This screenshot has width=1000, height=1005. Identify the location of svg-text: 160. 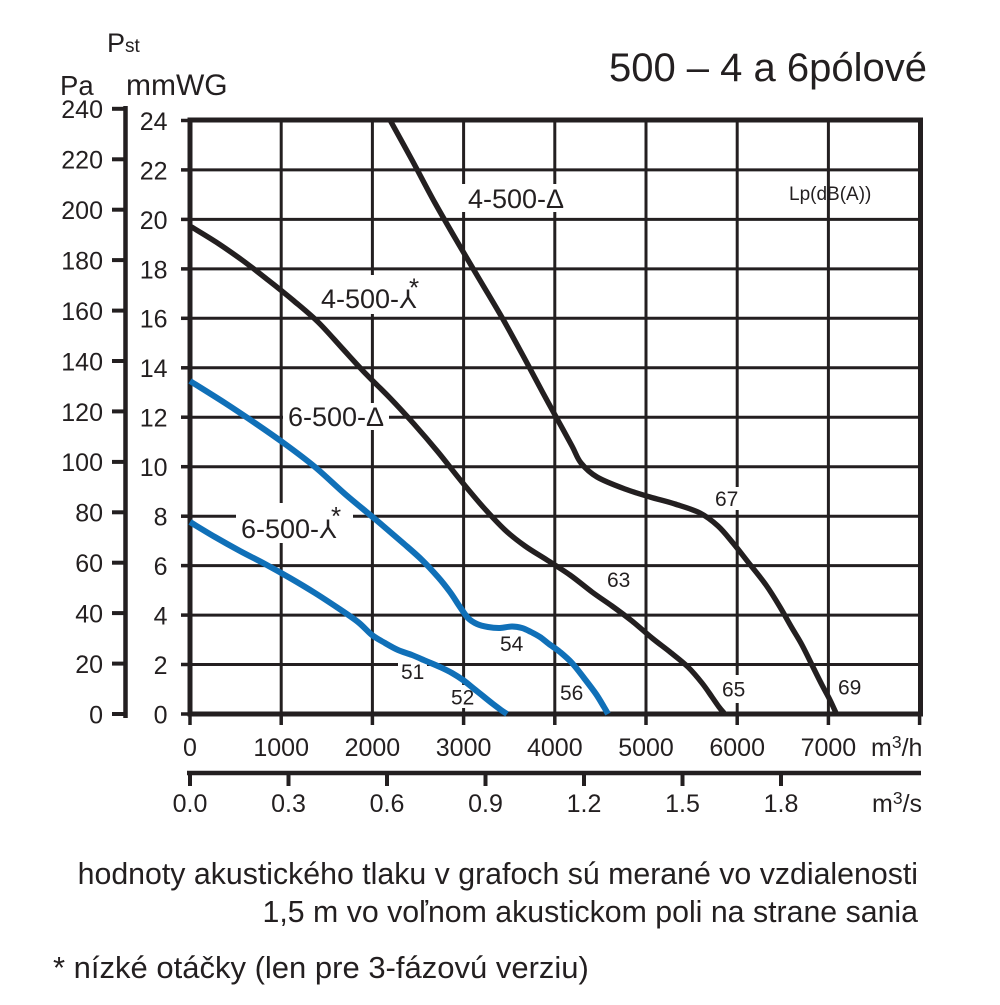
(82, 312).